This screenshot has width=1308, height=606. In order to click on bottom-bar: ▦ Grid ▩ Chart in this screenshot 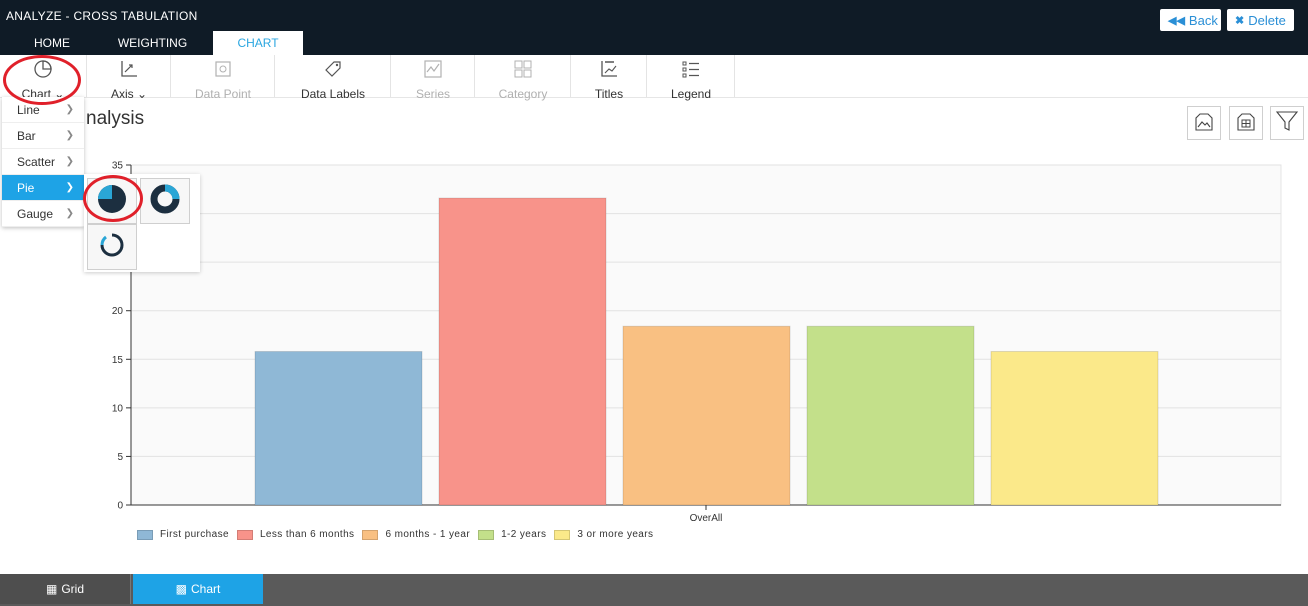, I will do `click(654, 590)`.